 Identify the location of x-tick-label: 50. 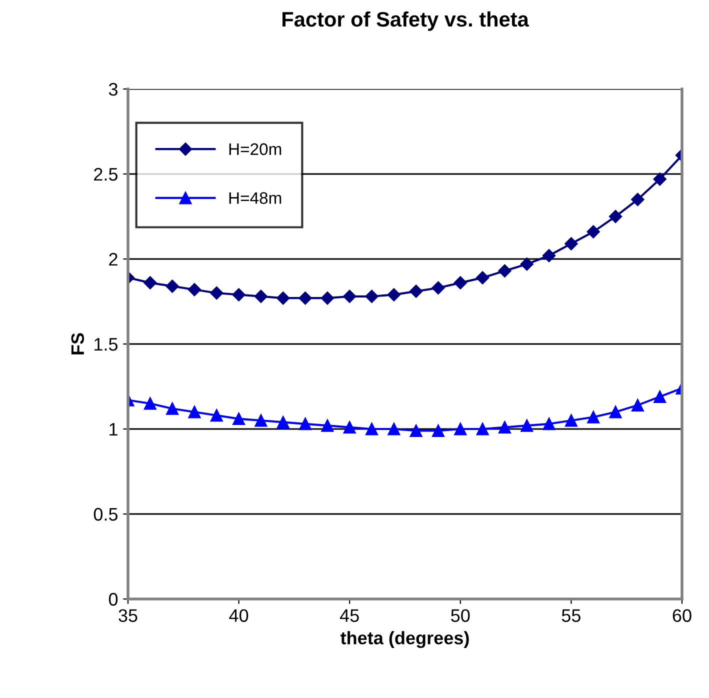
(460, 615).